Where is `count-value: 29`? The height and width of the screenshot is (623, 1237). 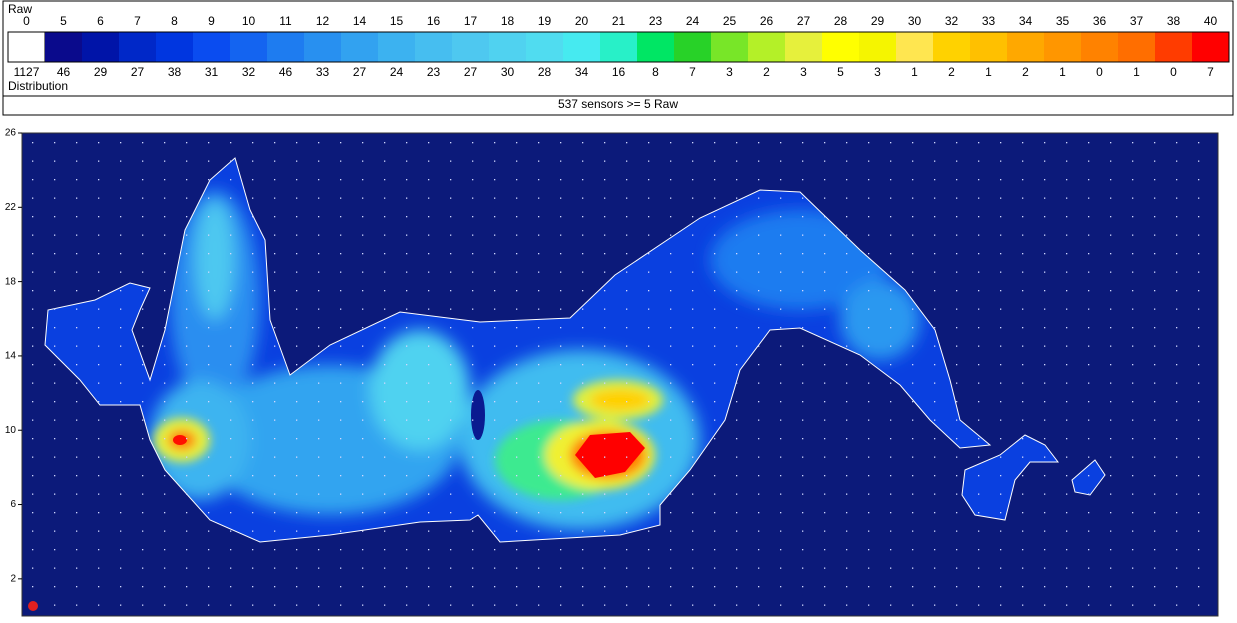
count-value: 29 is located at coordinates (101, 72).